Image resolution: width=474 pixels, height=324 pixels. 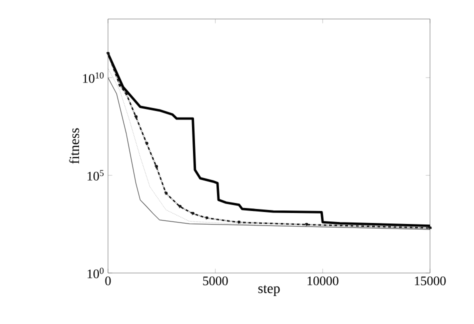 What do you see at coordinates (108, 281) in the screenshot?
I see `x-tick-label: 0` at bounding box center [108, 281].